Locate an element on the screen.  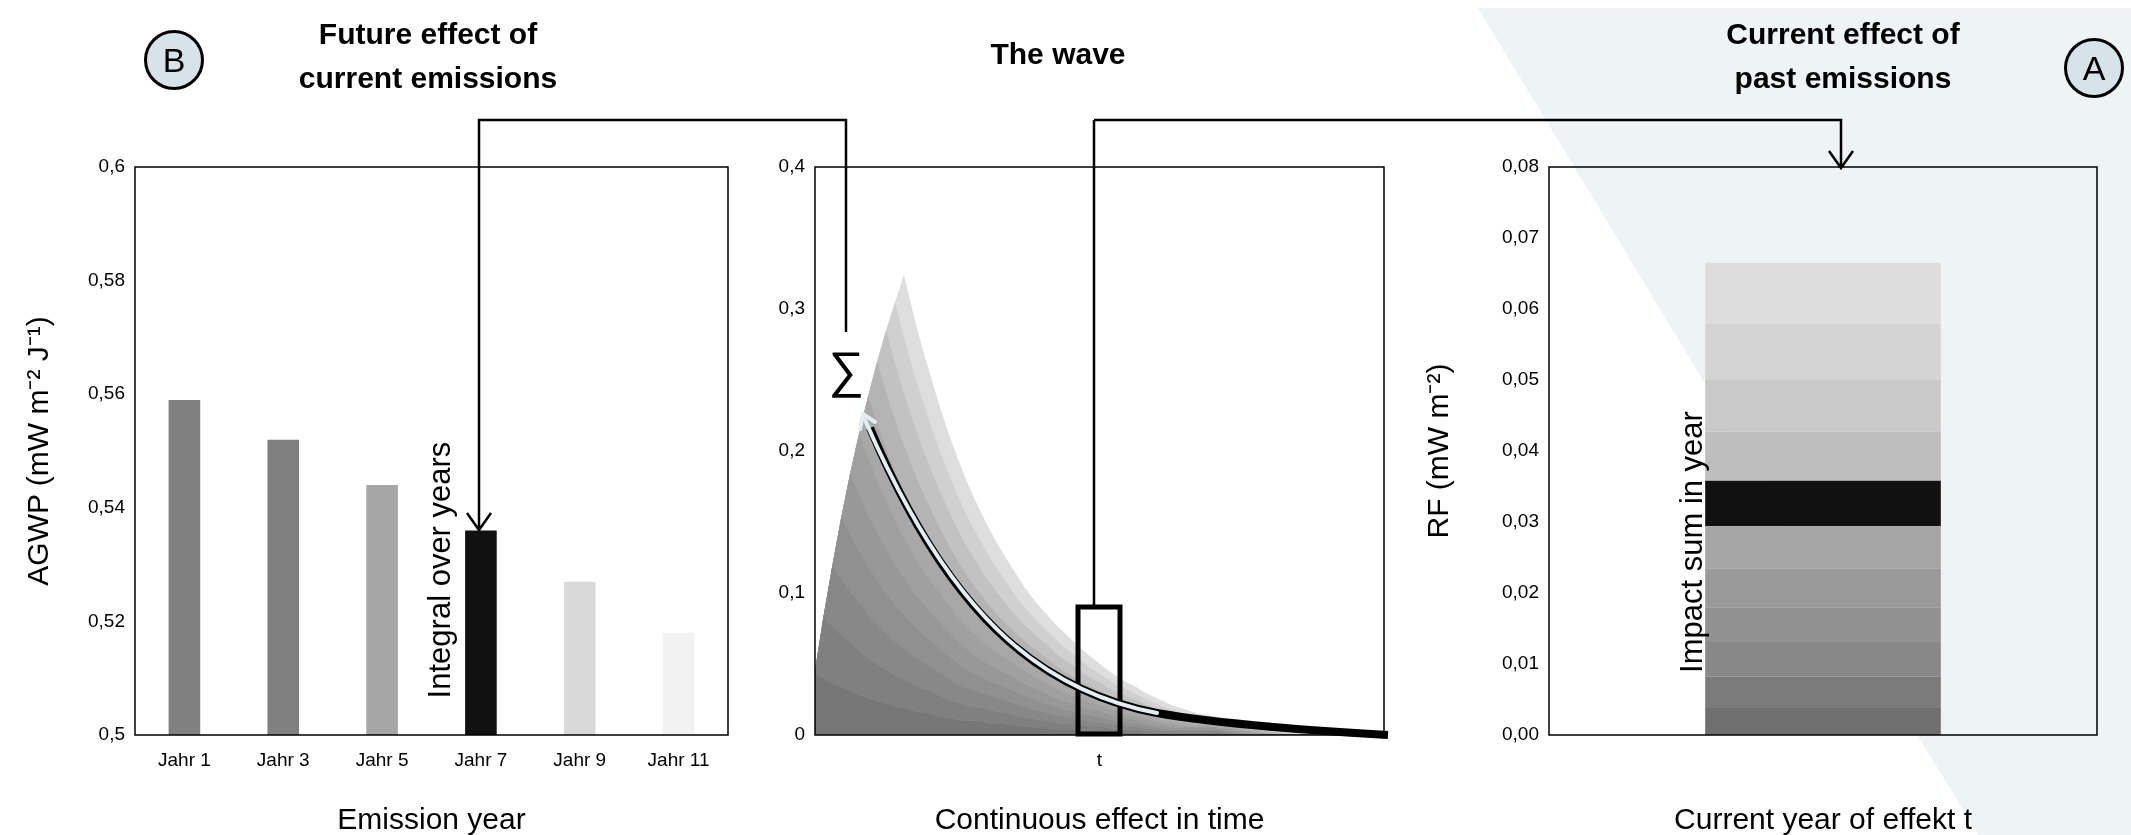
x-tick-label: Jahr 11 is located at coordinates (678, 759).